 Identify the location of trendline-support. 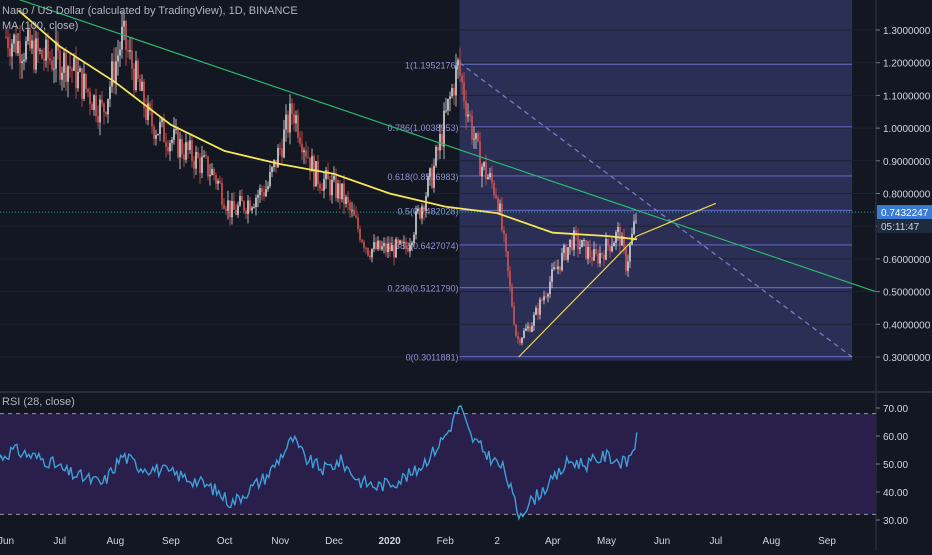
(578, 296).